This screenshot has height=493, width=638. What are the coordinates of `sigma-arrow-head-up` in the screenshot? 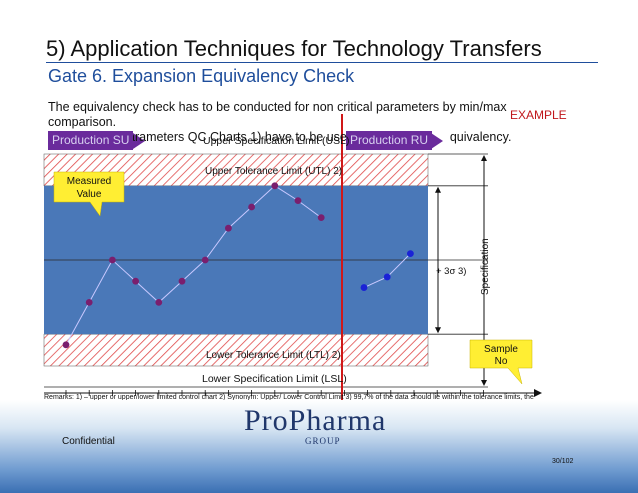 It's located at (438, 189).